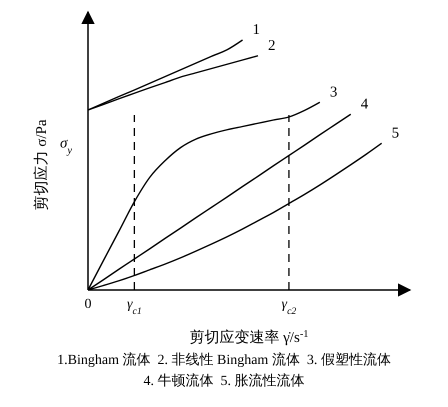 Image resolution: width=448 pixels, height=407 pixels. What do you see at coordinates (364, 104) in the screenshot?
I see `series-label: 4` at bounding box center [364, 104].